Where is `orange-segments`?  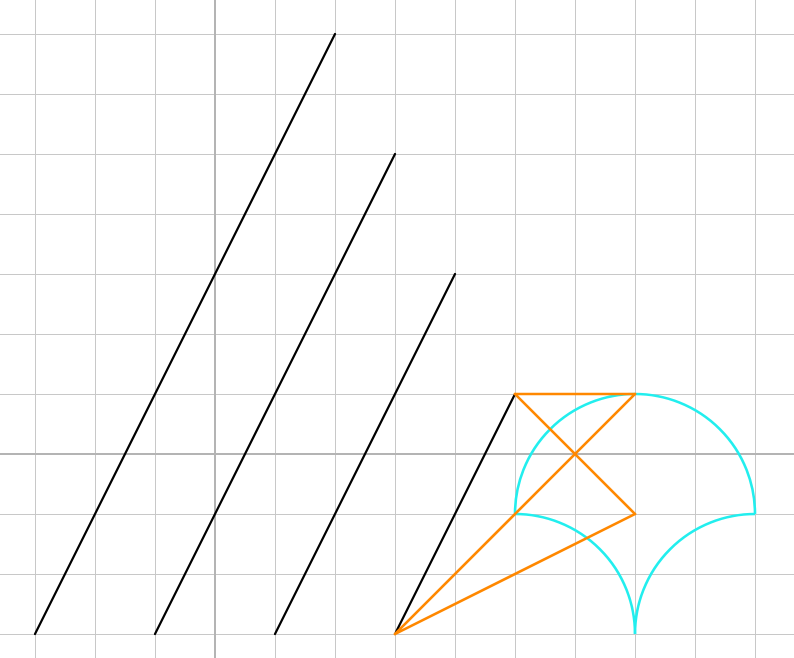 orange-segments is located at coordinates (515, 514).